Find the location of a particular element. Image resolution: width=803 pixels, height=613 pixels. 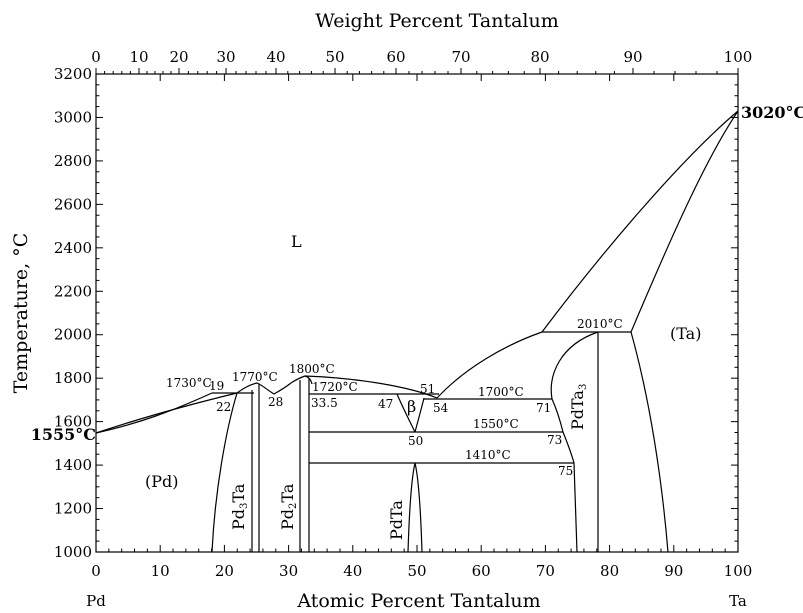

pd2ta-phase-label: Pd2Ta is located at coordinates (288, 506).